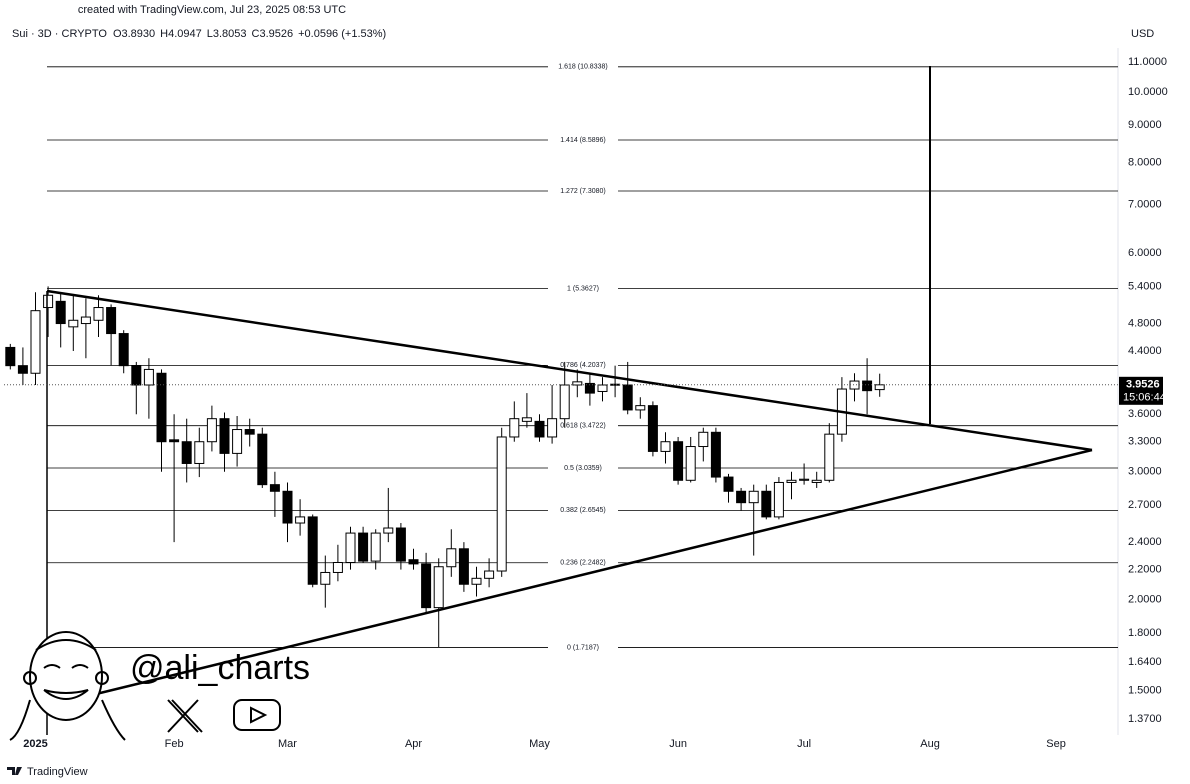 The height and width of the screenshot is (784, 1190). Describe the element at coordinates (1145, 442) in the screenshot. I see `y-tick-label: 3.3000` at that location.